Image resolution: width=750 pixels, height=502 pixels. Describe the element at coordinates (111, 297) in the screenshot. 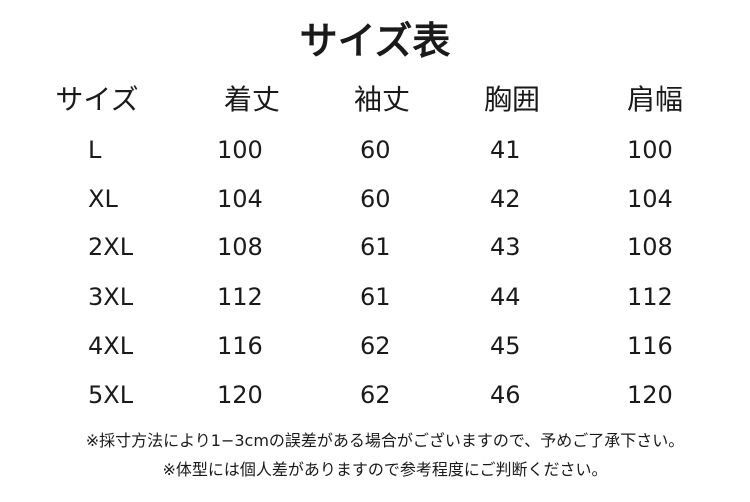

I see `table-cell: 3XL` at that location.